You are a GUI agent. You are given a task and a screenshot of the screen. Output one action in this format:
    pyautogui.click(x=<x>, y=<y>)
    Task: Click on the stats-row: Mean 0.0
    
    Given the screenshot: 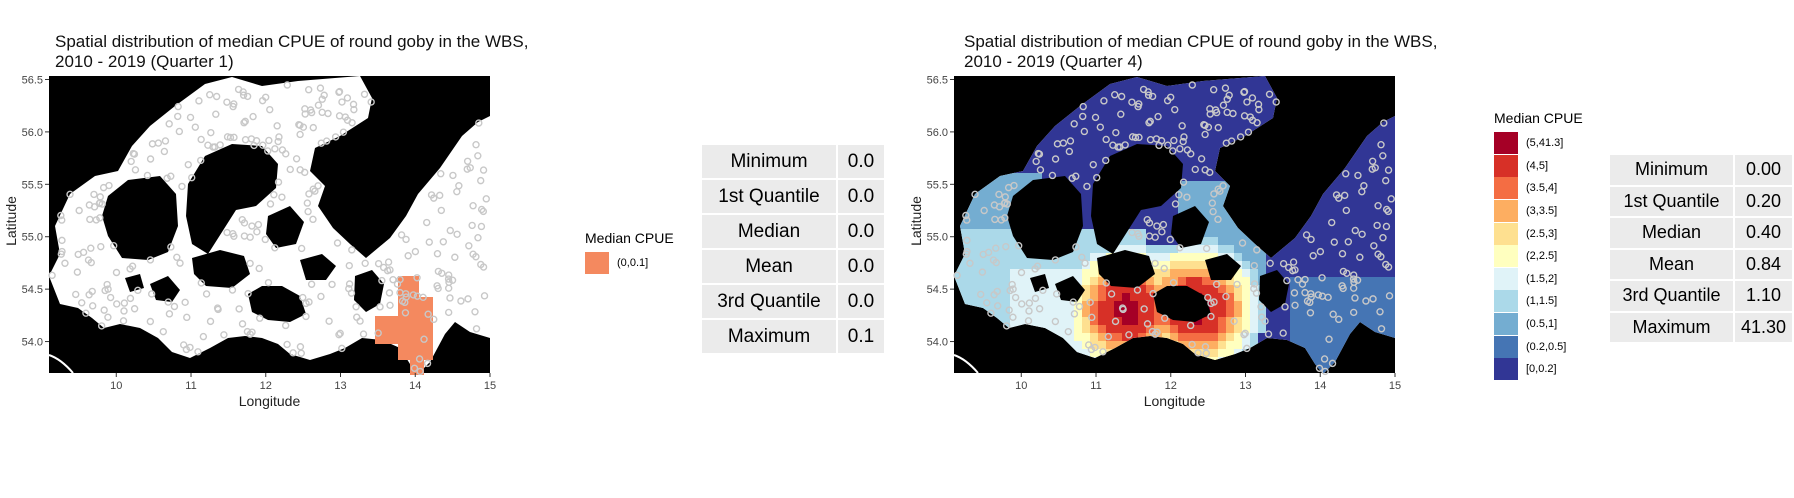 What is the action you would take?
    pyautogui.click(x=793, y=266)
    